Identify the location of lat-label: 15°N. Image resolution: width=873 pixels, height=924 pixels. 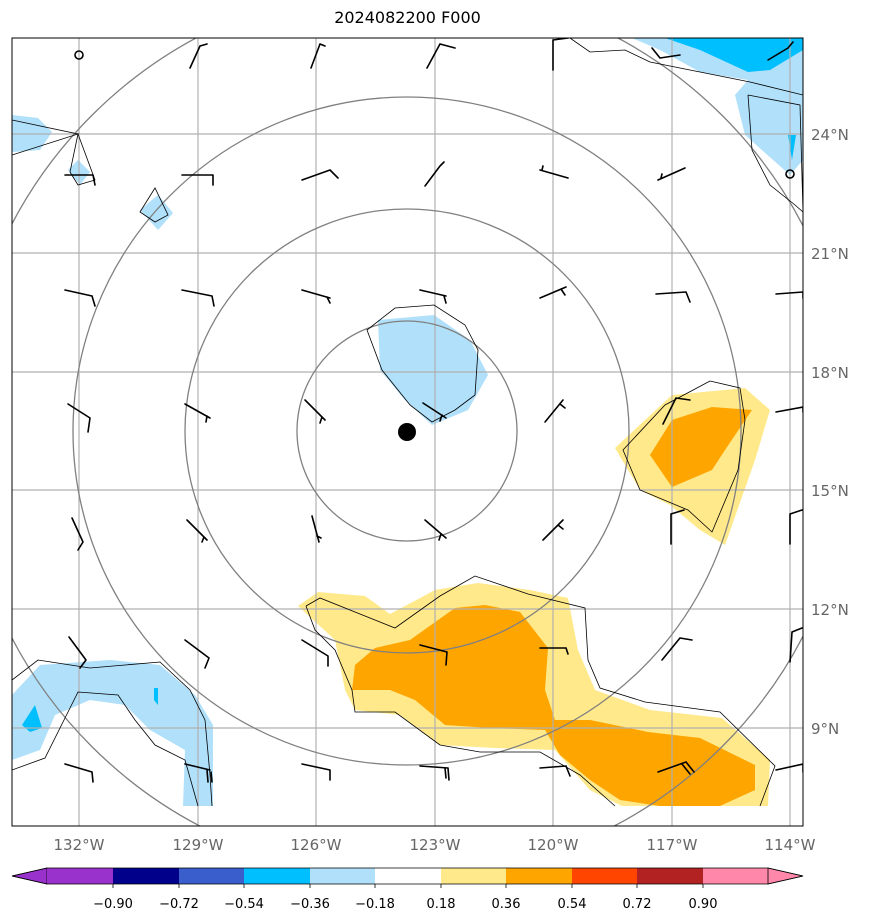
(830, 491).